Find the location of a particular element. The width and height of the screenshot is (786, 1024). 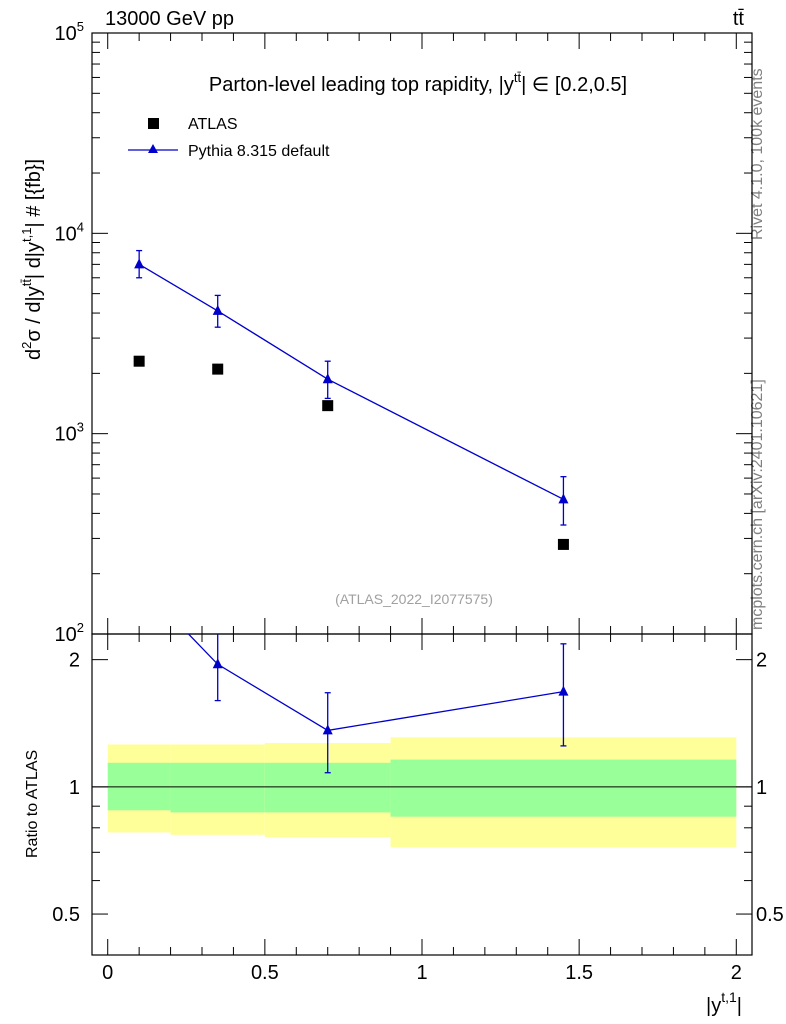

main-y-tick-label: 10⁴ is located at coordinates (69, 232).